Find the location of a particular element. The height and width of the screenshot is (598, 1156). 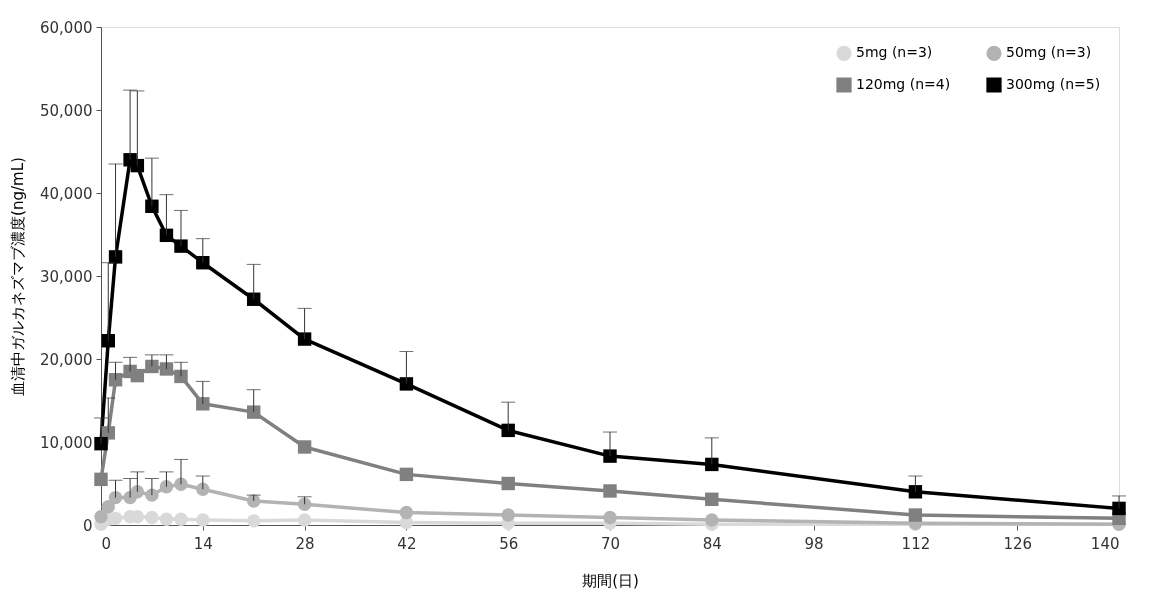

x-tick-label: 14 is located at coordinates (203, 543).